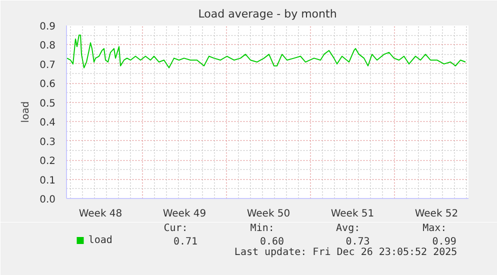  What do you see at coordinates (444, 242) in the screenshot?
I see `text: 0.99` at bounding box center [444, 242].